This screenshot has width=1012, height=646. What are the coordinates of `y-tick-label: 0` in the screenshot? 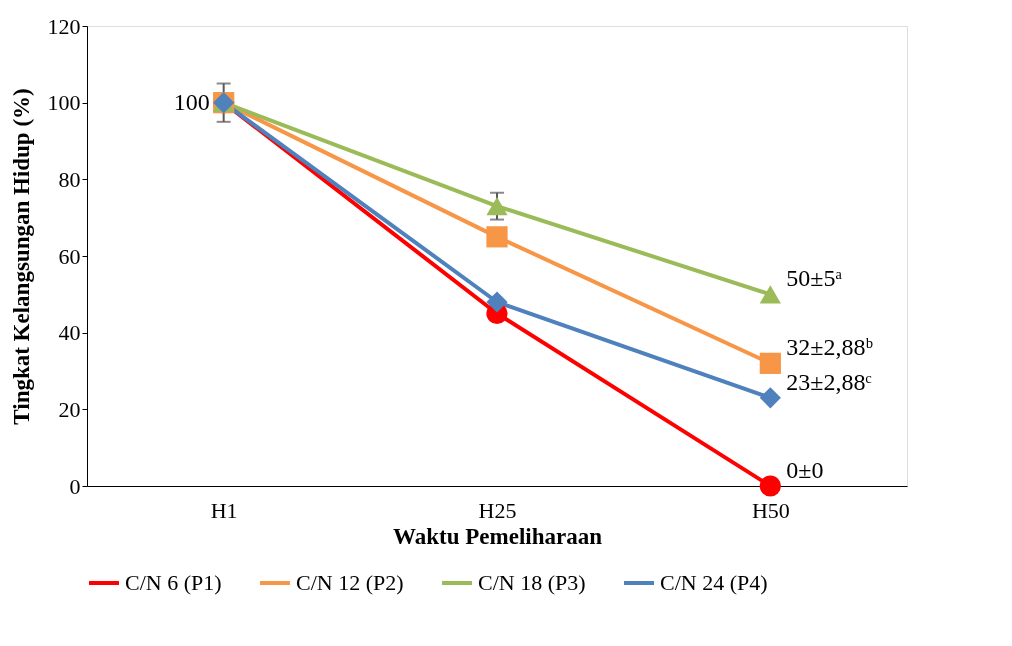 It's located at (75, 486).